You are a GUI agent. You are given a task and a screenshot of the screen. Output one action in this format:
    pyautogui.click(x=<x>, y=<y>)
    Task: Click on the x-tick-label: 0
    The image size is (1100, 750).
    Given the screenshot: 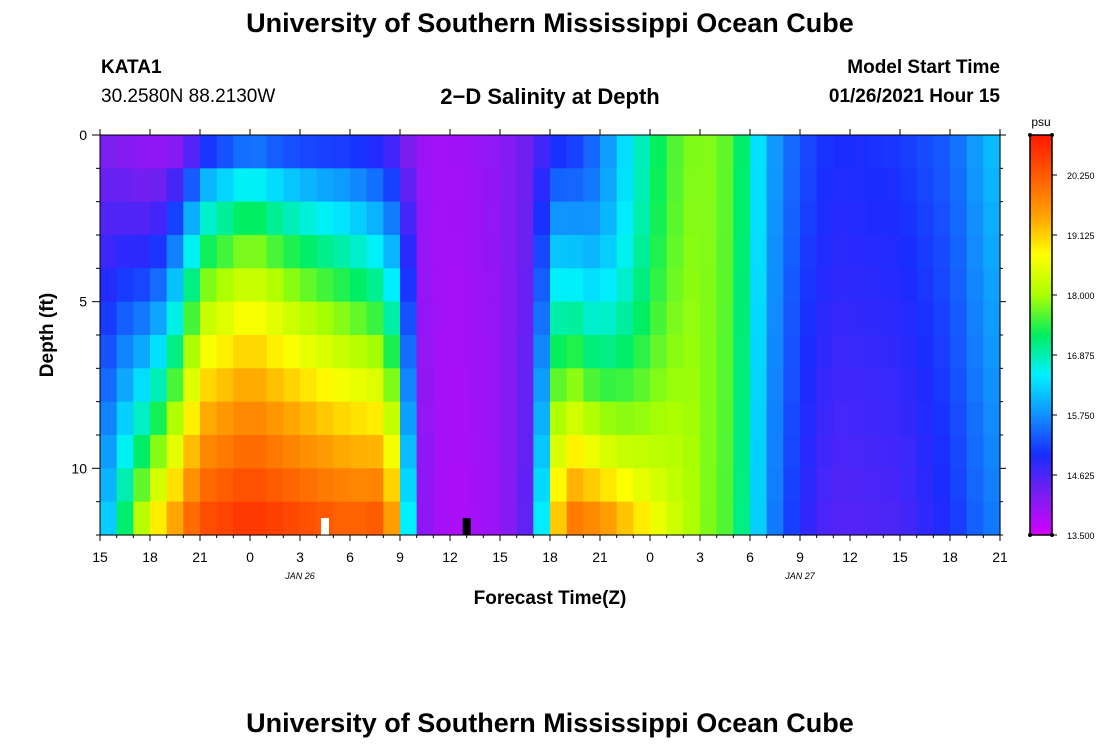 What is the action you would take?
    pyautogui.click(x=250, y=557)
    